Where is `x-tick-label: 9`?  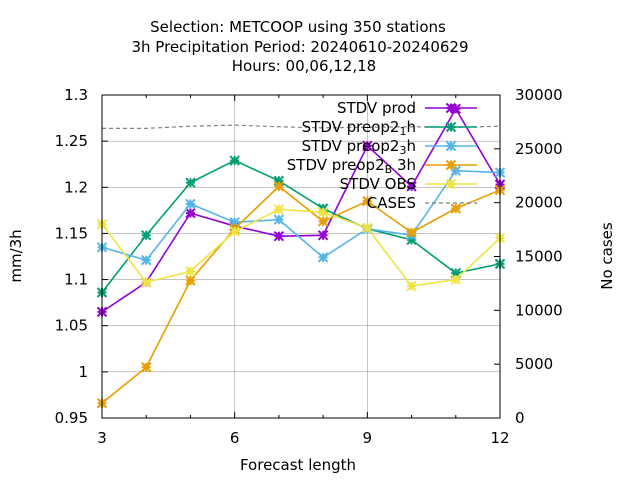 x-tick-label: 9 is located at coordinates (368, 438).